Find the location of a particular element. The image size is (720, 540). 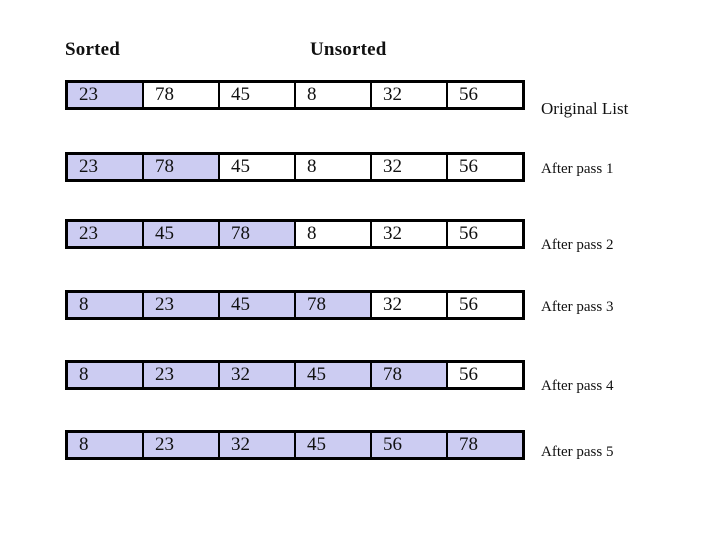

array-cells: 8 23 32 45 56 78 is located at coordinates (295, 445).